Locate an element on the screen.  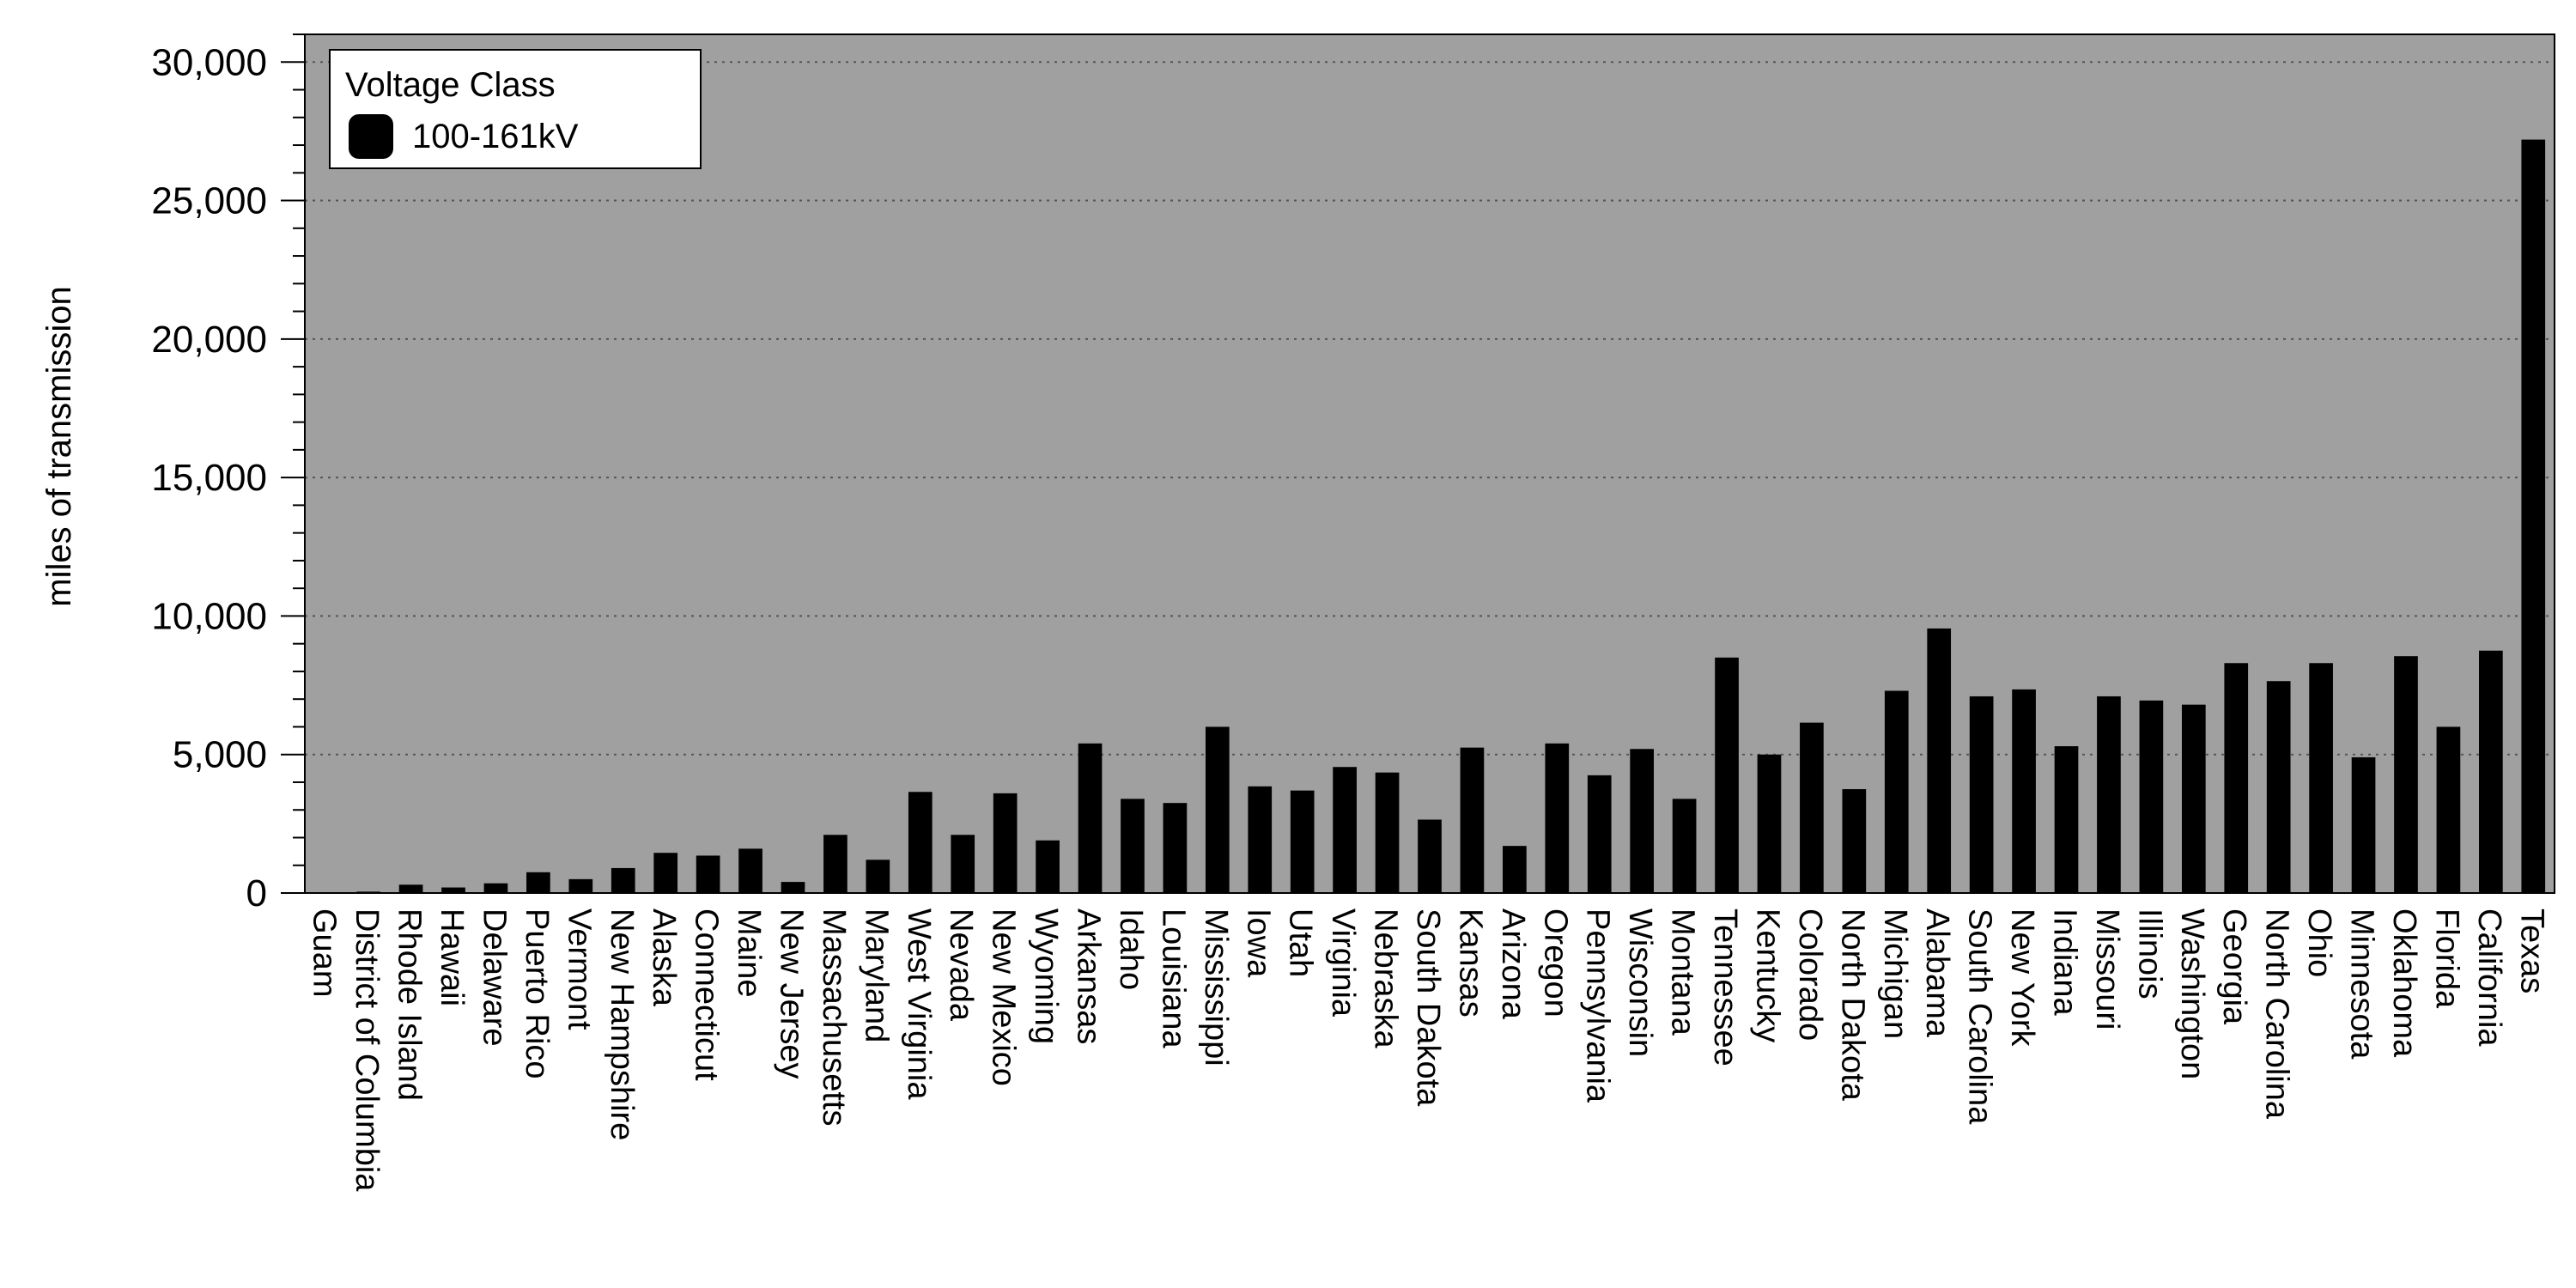
y-tick-label: 25,000 is located at coordinates (209, 201).